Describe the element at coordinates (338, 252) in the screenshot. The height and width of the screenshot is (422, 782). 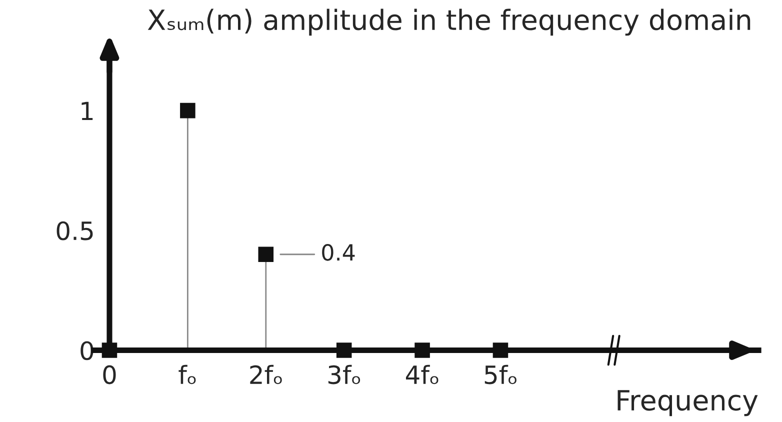
I see `annotation: 0.4` at that location.